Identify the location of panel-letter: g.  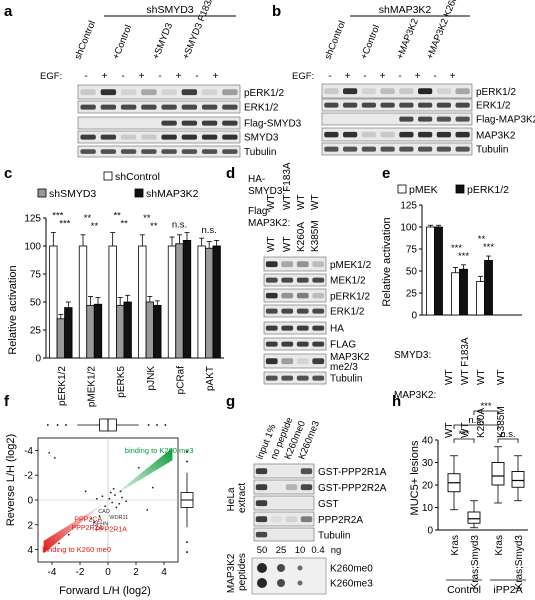
(230, 401).